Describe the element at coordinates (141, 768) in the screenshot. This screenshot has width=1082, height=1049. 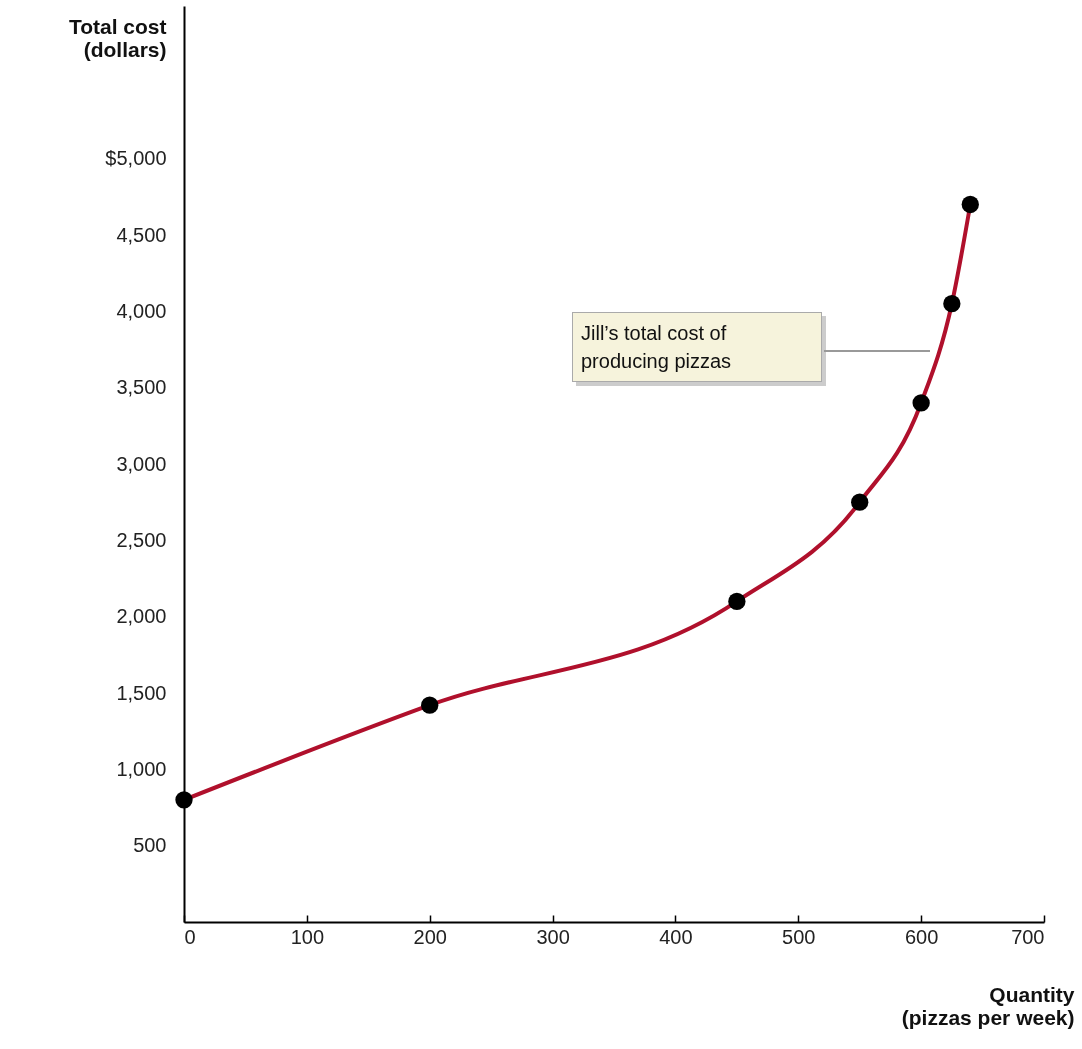
I see `y-tick-label: 1,000` at that location.